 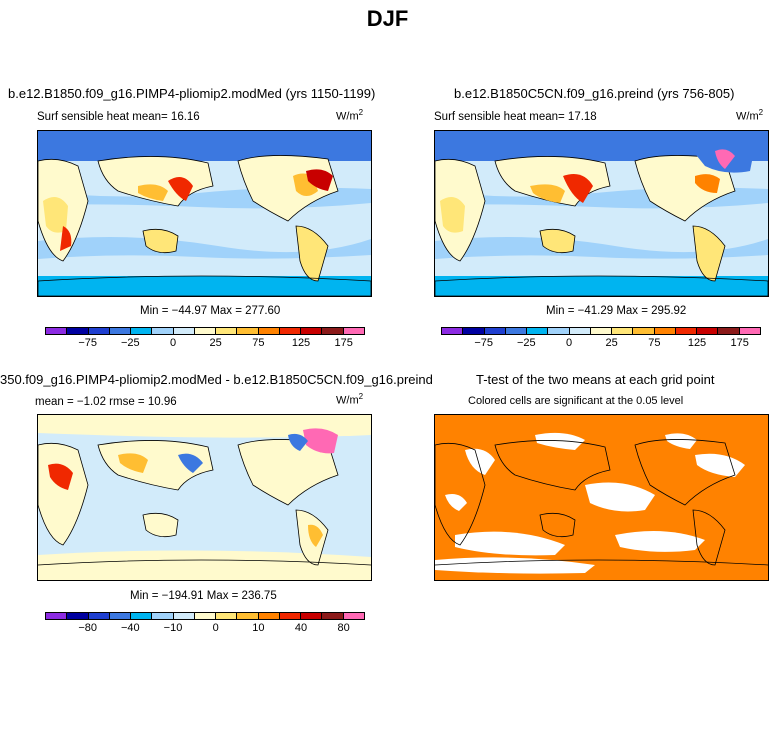 What do you see at coordinates (750, 115) in the screenshot?
I see `panel-2-units: W/m2` at bounding box center [750, 115].